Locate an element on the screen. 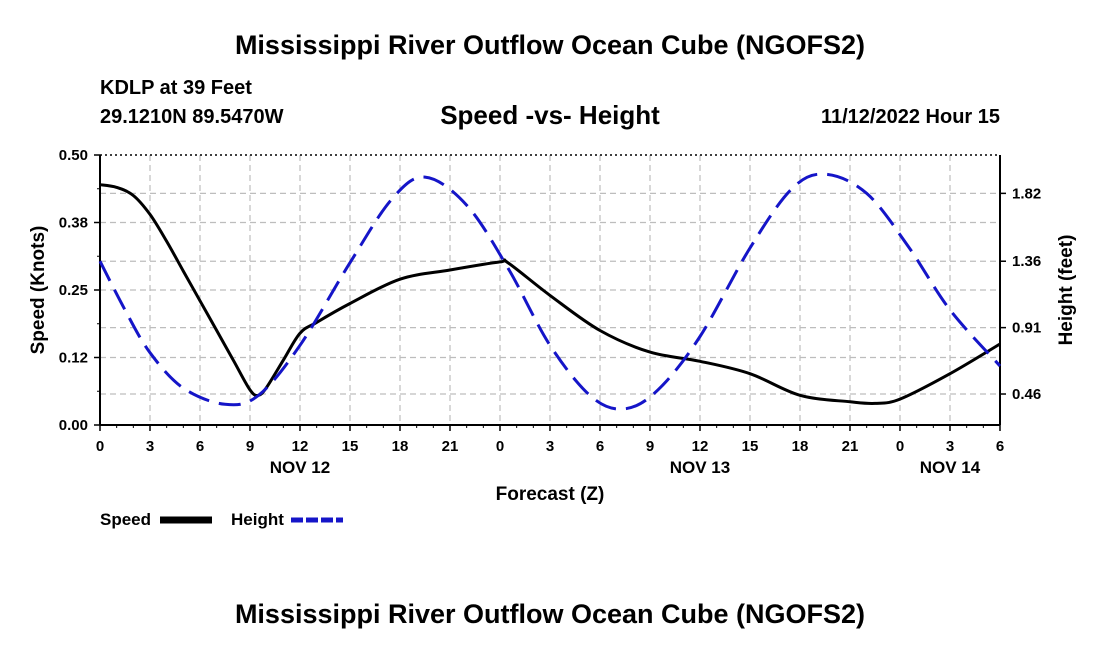 The height and width of the screenshot is (650, 1100). y2-tick-label: 0.91 is located at coordinates (1026, 328).